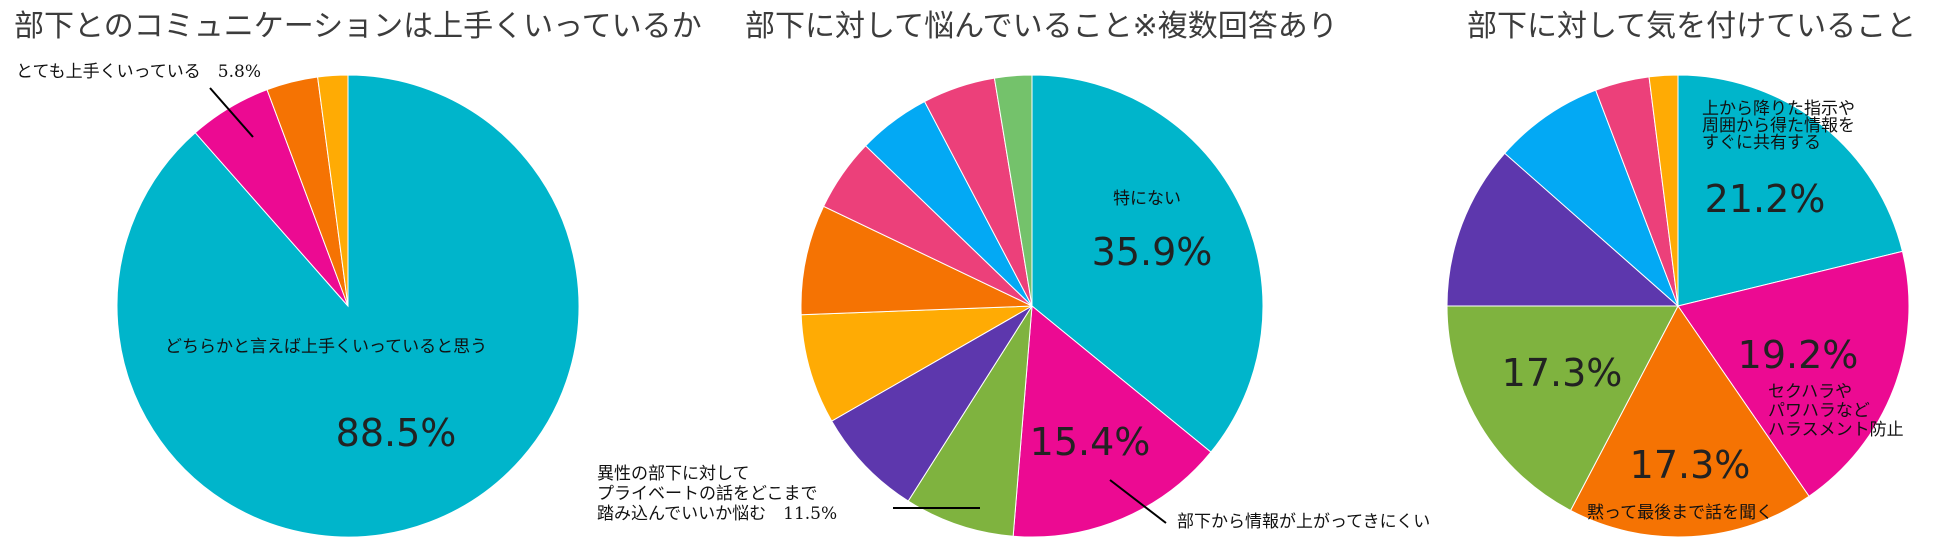  Describe the element at coordinates (396, 433) in the screenshot. I see `chart-1-pct-fairly-good: 88.5%` at that location.